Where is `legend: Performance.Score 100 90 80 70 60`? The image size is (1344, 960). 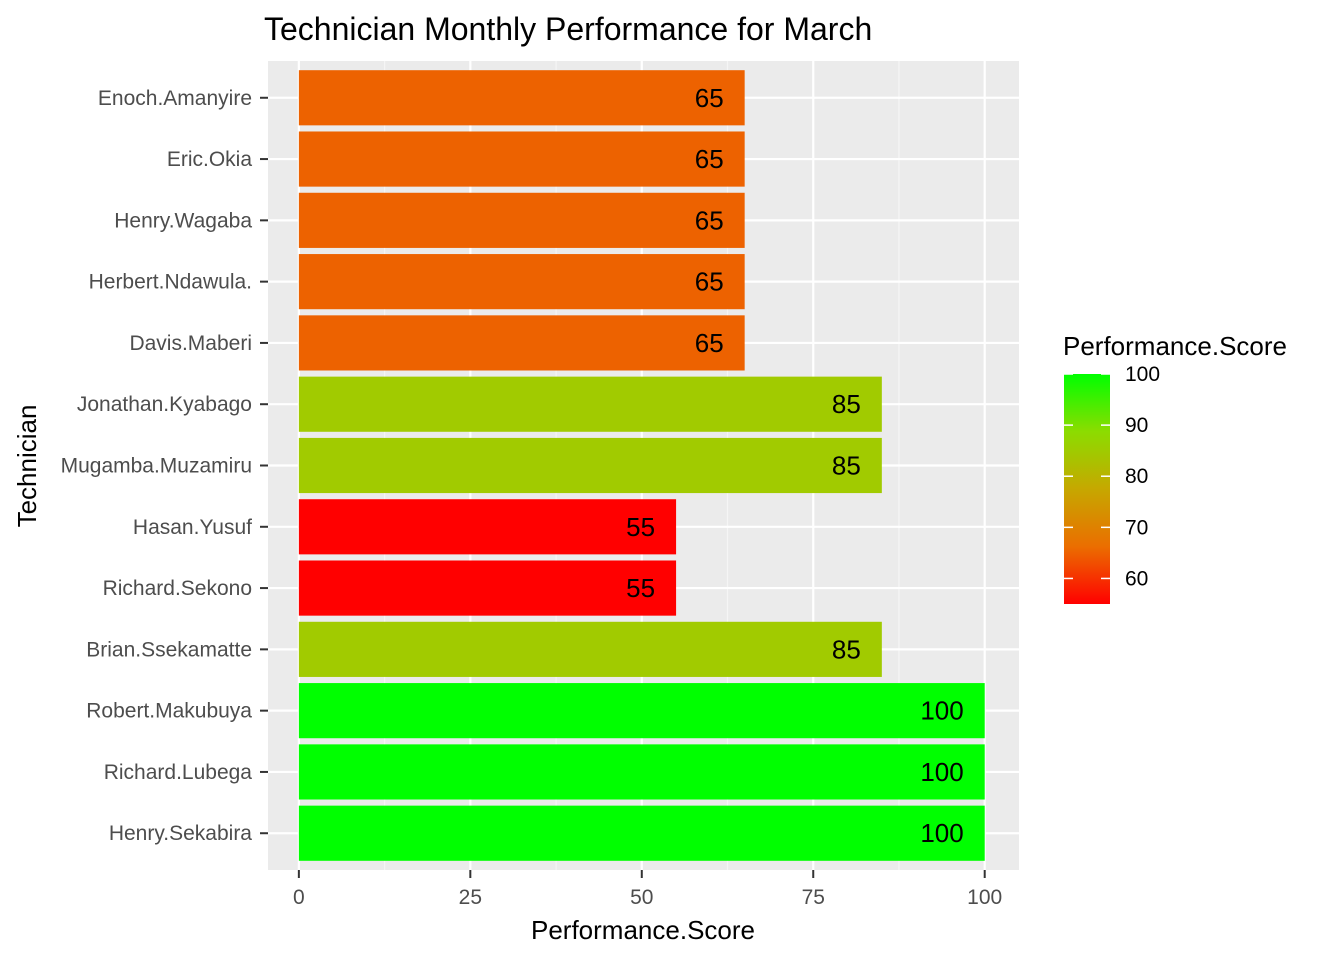 legend: Performance.Score 100 90 80 70 60 is located at coordinates (1175, 467).